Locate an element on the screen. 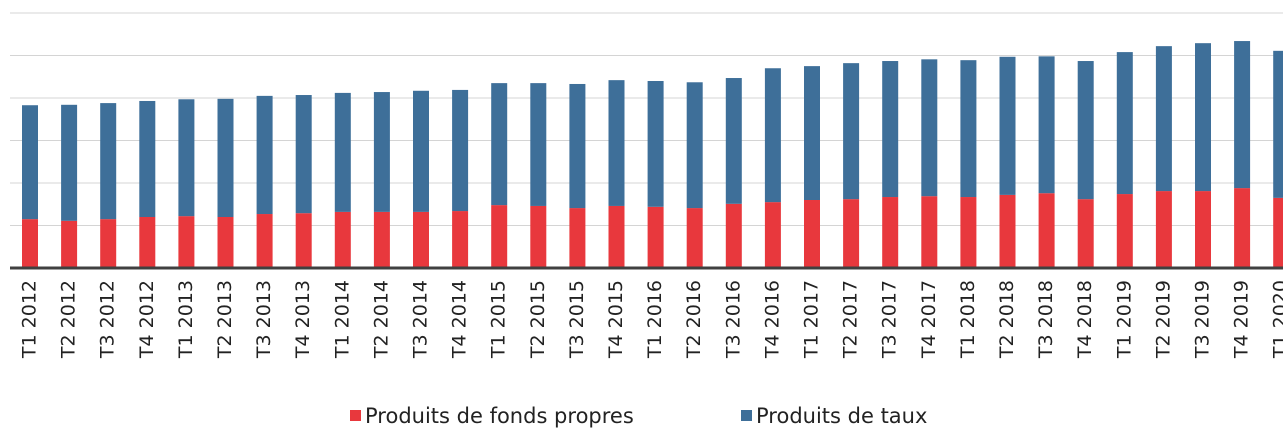 This screenshot has width=1283, height=432. x-tick-label: T1 2018 is located at coordinates (968, 319).